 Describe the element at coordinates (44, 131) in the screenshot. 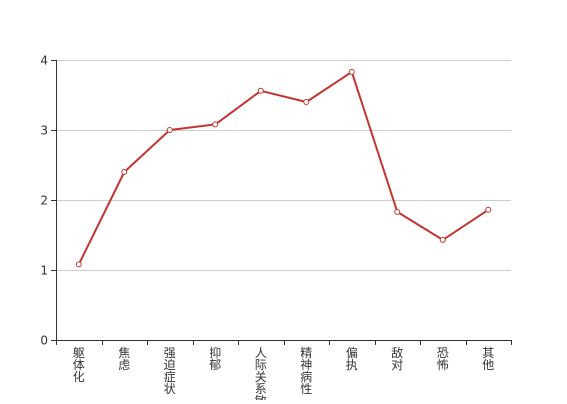

I see `y-tick-label: 3` at that location.